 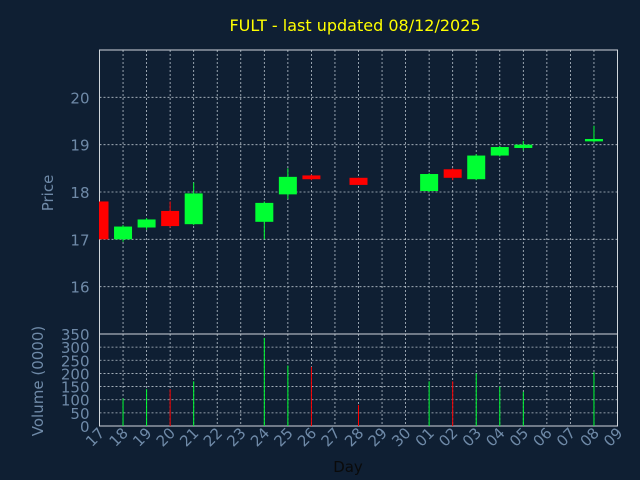 What do you see at coordinates (48, 193) in the screenshot?
I see `price-axis-label: Price` at bounding box center [48, 193].